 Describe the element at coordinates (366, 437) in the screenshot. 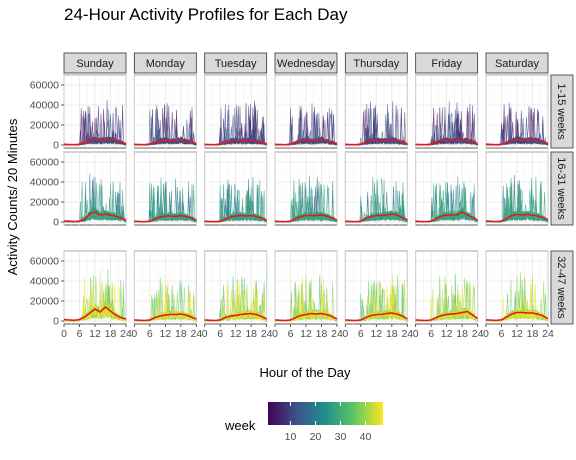

I see `legend-tick-label: 40` at that location.